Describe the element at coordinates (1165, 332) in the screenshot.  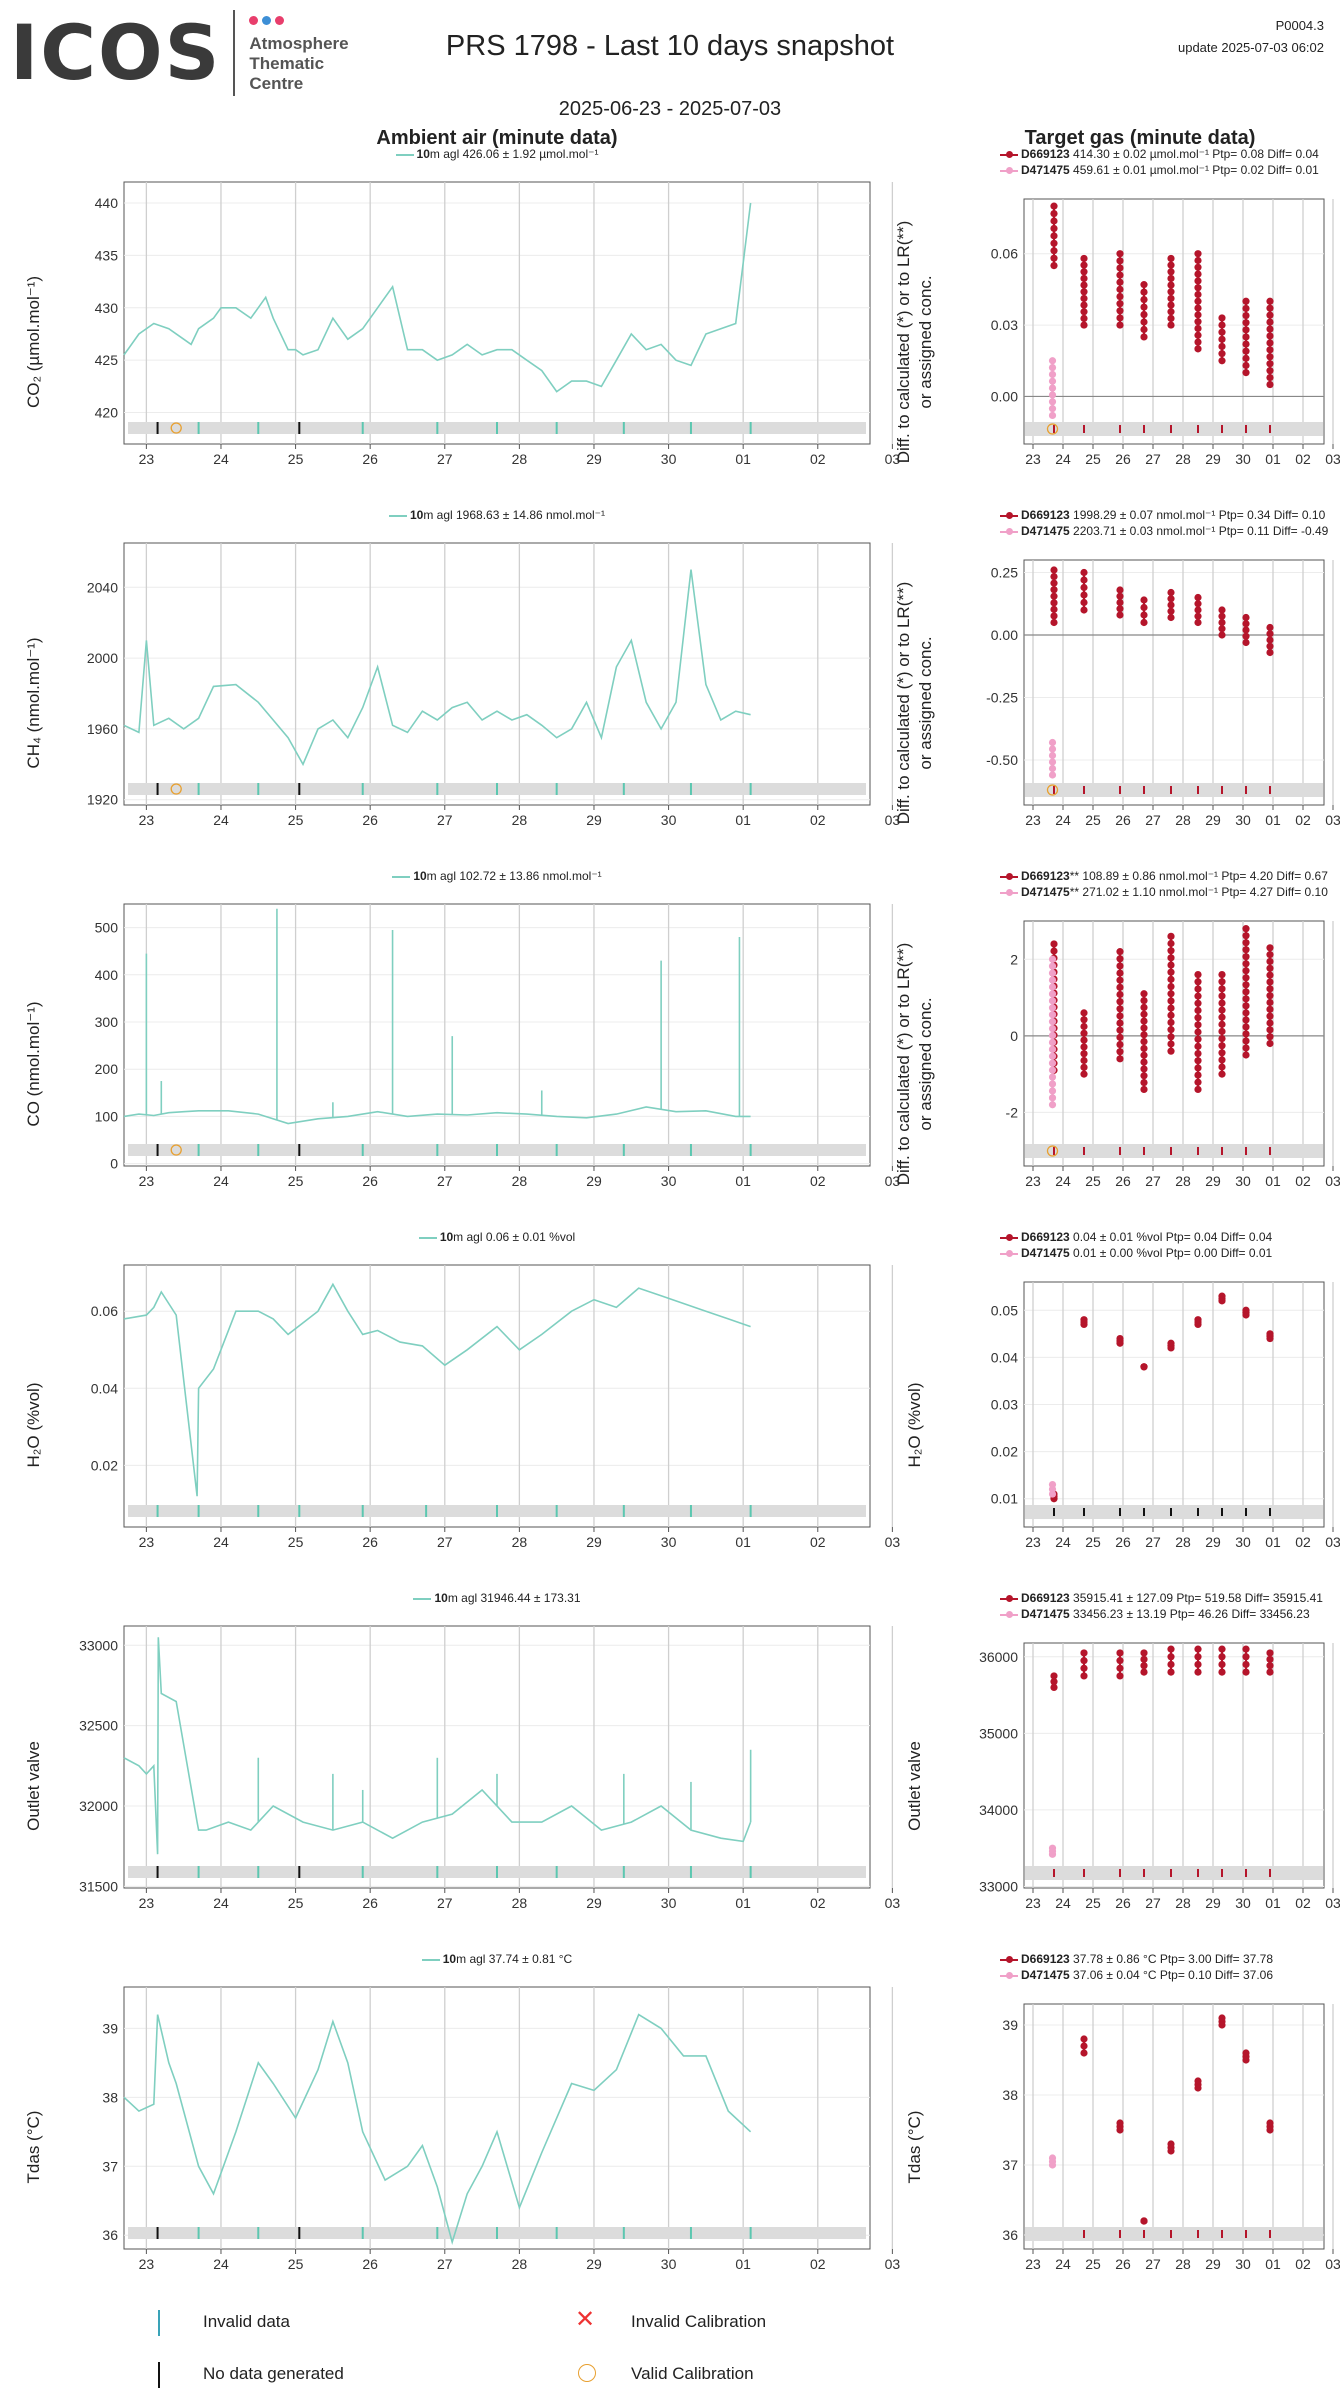
I see `panel-target-co2: 0.00 0.03 0.06 23 24 25 26 27 28 29 30 01 02 03` at that location.